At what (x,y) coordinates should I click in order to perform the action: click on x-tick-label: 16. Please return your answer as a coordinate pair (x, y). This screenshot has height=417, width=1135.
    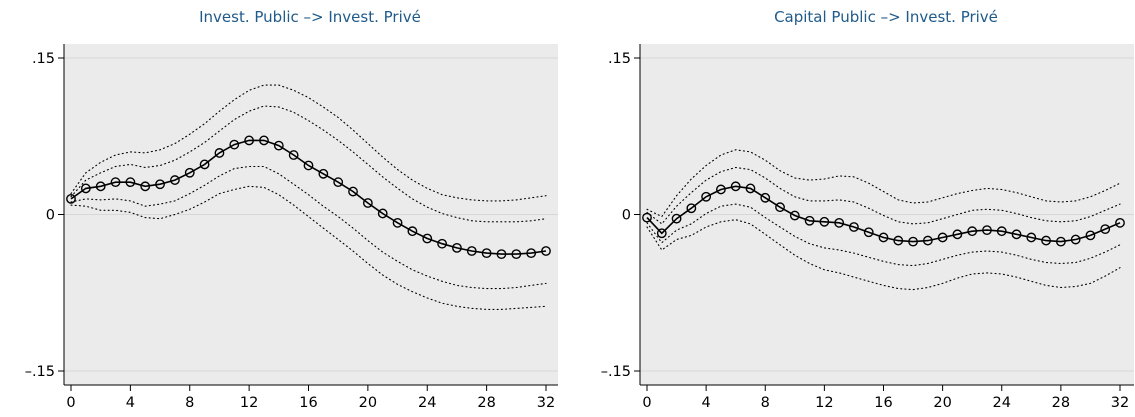
    Looking at the image, I should click on (883, 403).